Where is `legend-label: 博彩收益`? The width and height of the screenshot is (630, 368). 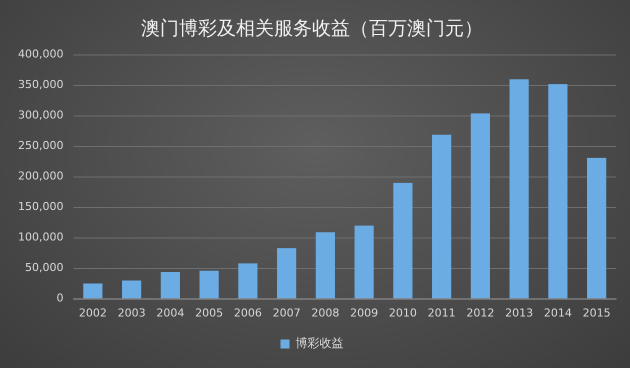 legend-label: 博彩收益 is located at coordinates (320, 343).